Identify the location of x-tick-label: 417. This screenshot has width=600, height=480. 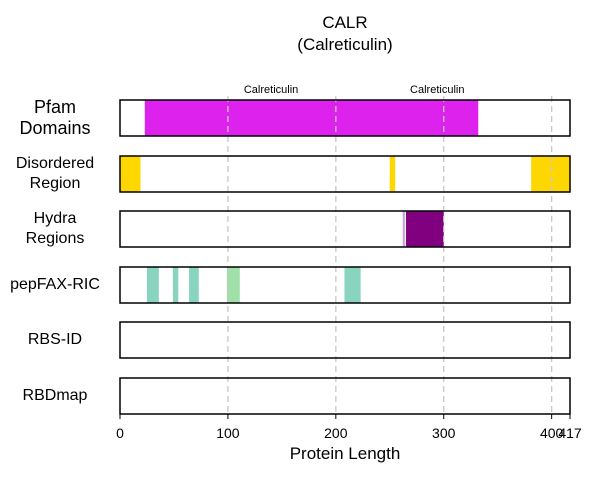
(570, 433).